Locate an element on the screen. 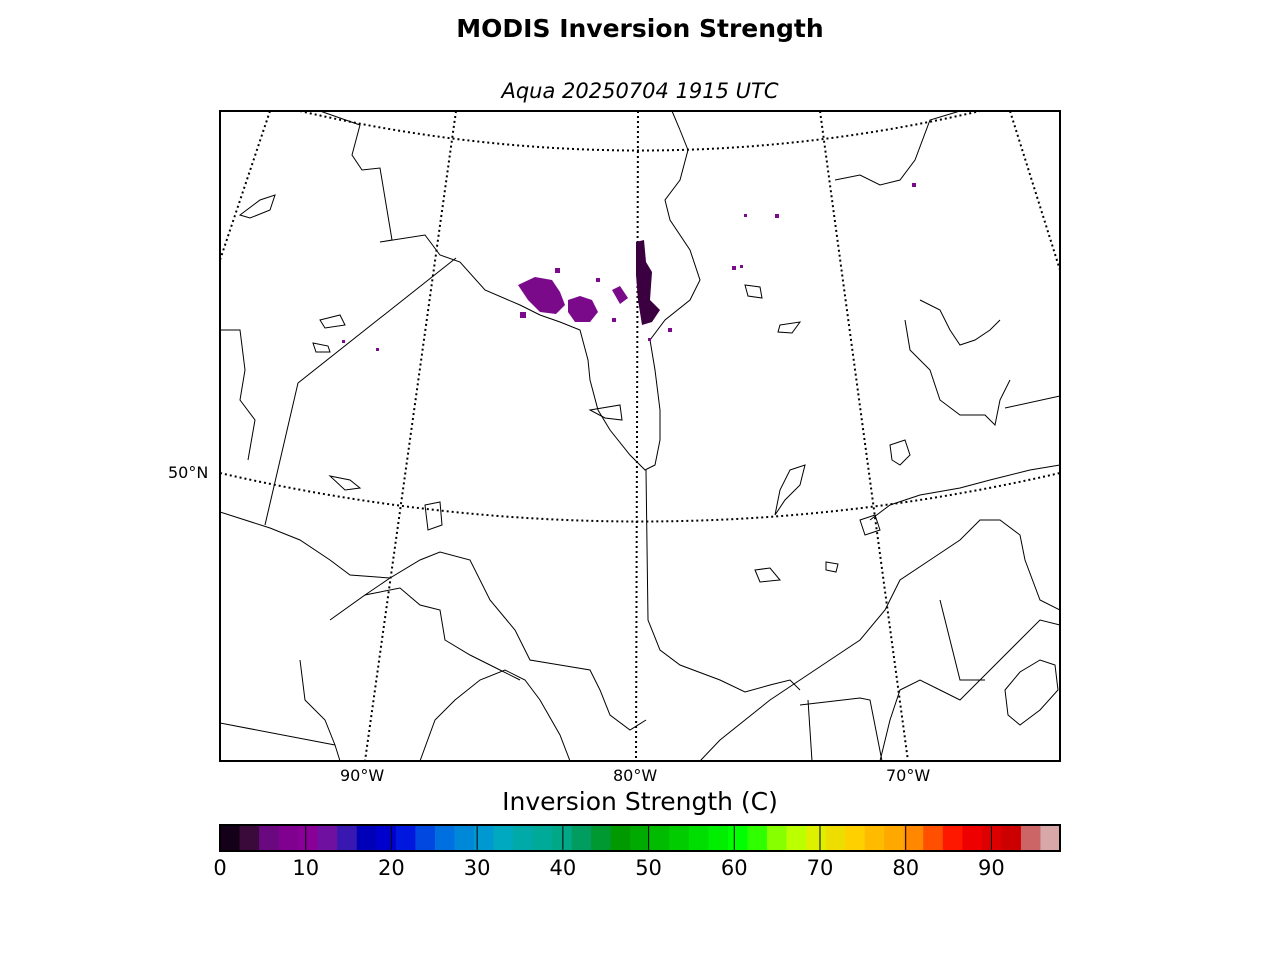 This screenshot has height=960, width=1280. colorbar-tick-label: 40 is located at coordinates (563, 868).